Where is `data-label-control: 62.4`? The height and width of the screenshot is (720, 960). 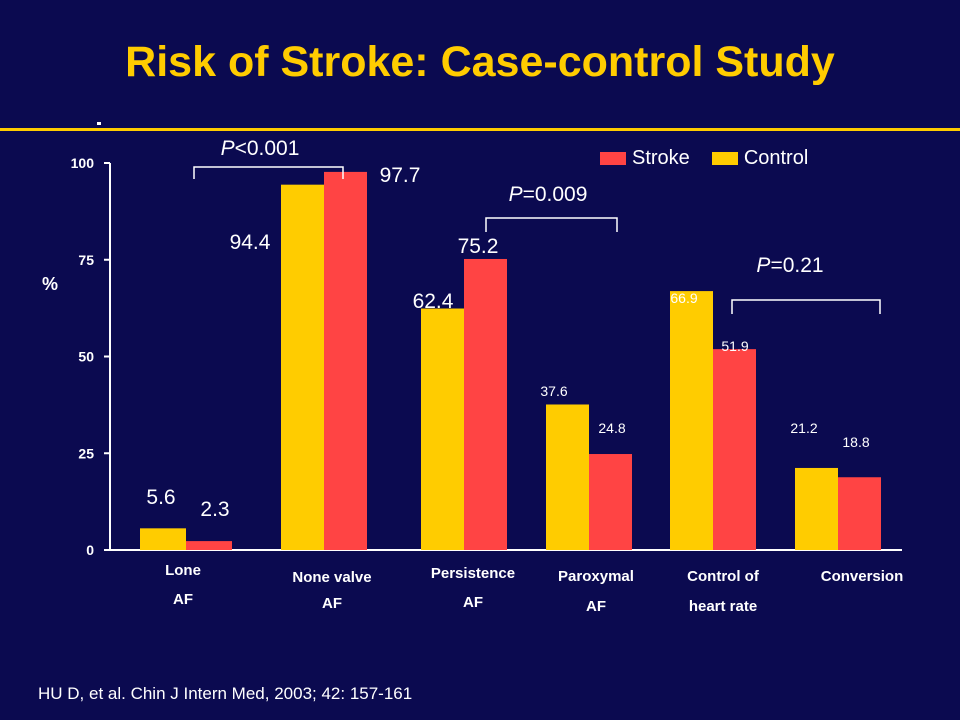 data-label-control: 62.4 is located at coordinates (433, 301).